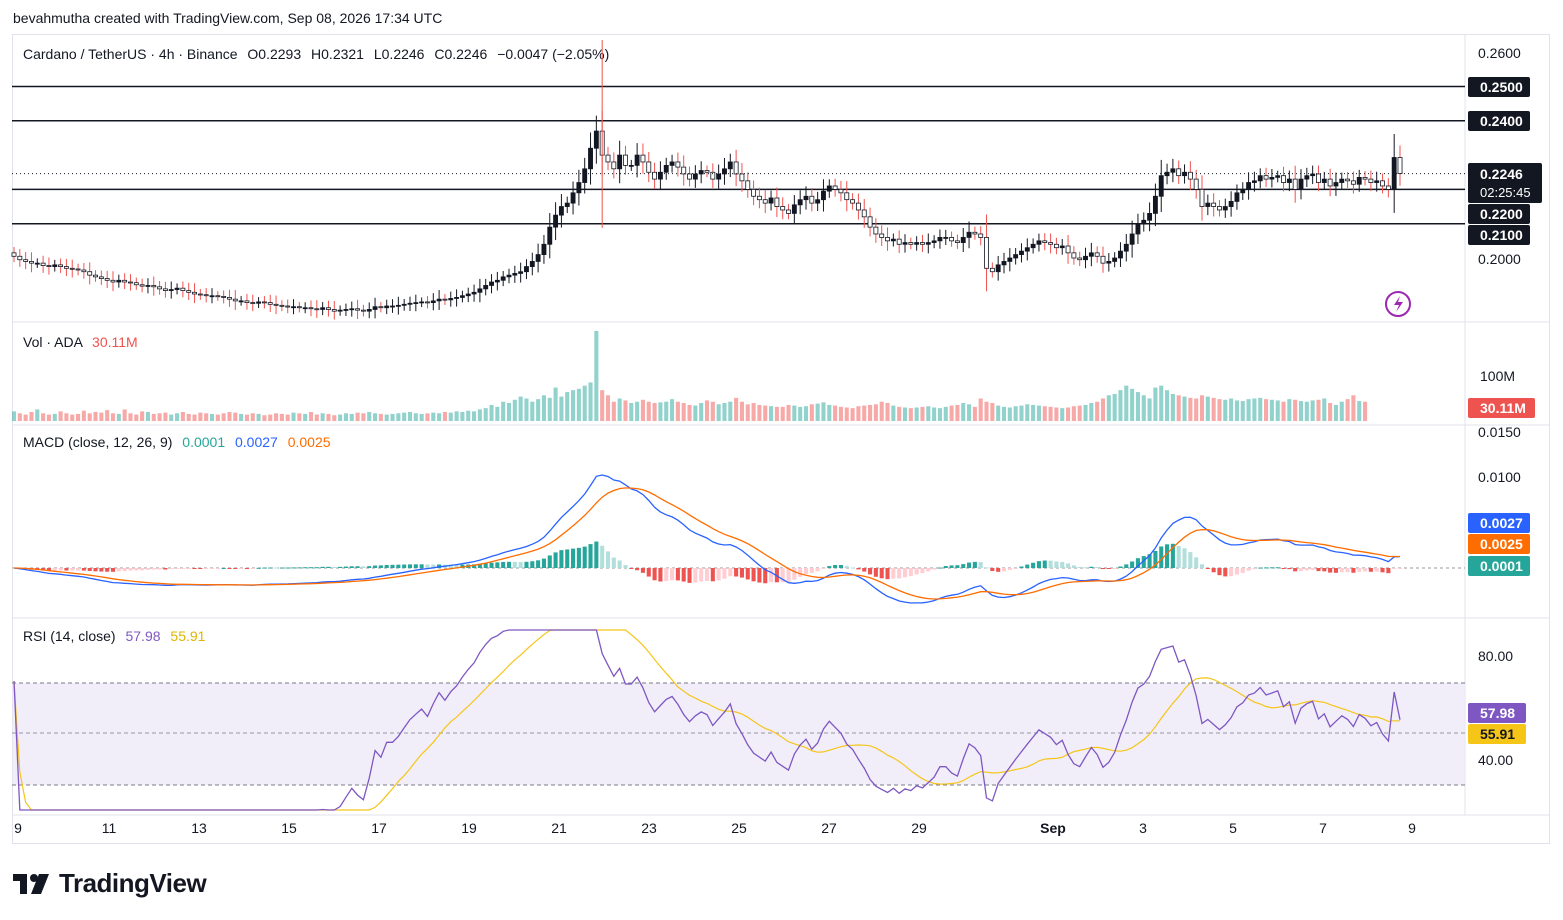 This screenshot has width=1563, height=920. What do you see at coordinates (1499, 214) in the screenshot?
I see `level-tag-0220: 0.2200` at bounding box center [1499, 214].